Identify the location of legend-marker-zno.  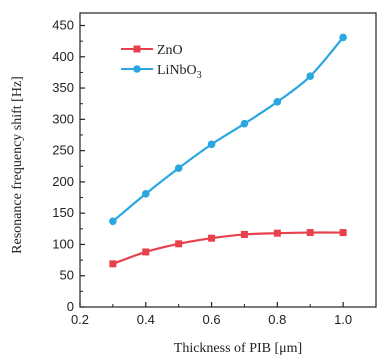
(137, 49).